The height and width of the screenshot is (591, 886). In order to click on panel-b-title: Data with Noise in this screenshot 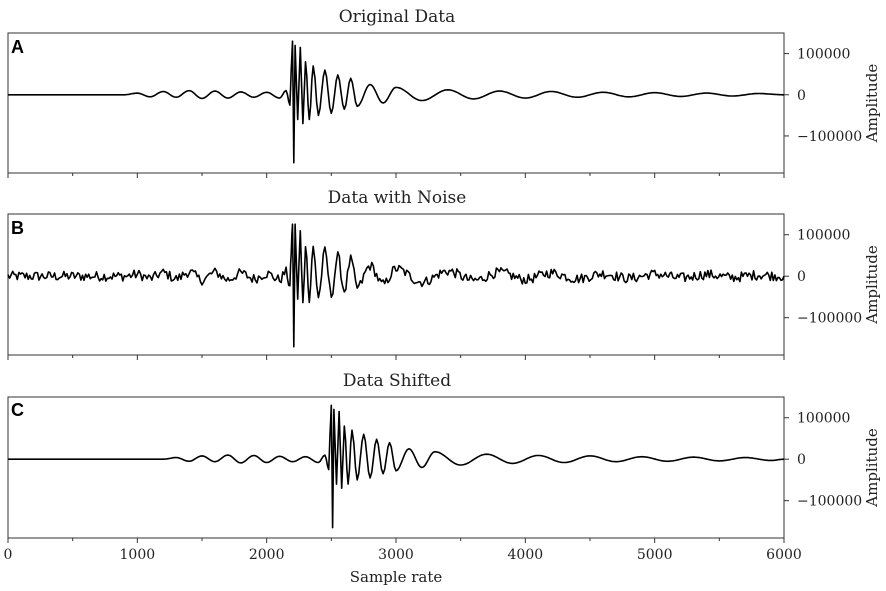, I will do `click(397, 198)`.